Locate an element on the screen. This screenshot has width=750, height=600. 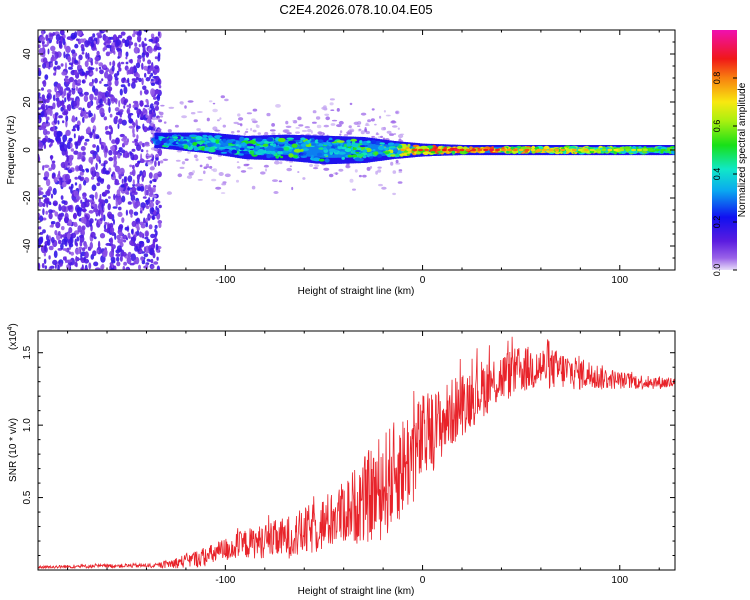
snr-multiplier-close: ) is located at coordinates (13, 324).